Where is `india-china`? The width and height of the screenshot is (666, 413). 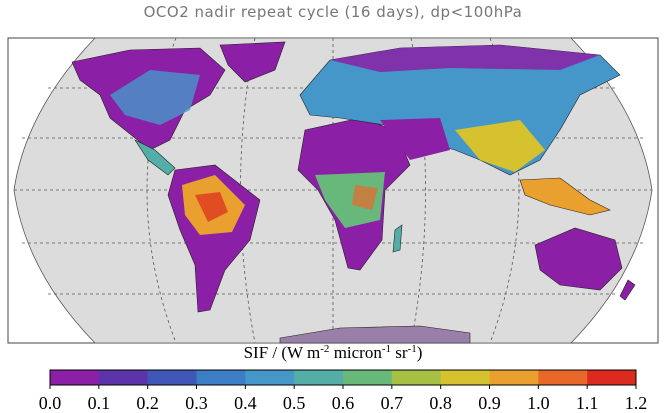 india-china is located at coordinates (500, 146).